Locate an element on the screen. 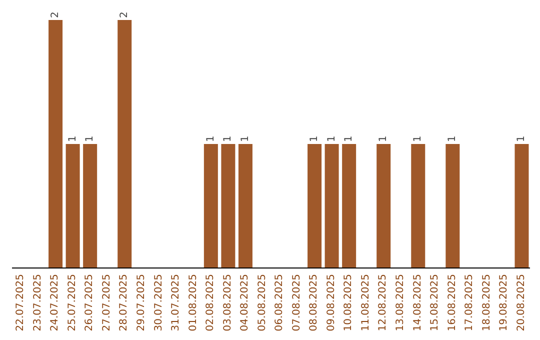  x-tick-label: 14.08.2025 is located at coordinates (418, 303).